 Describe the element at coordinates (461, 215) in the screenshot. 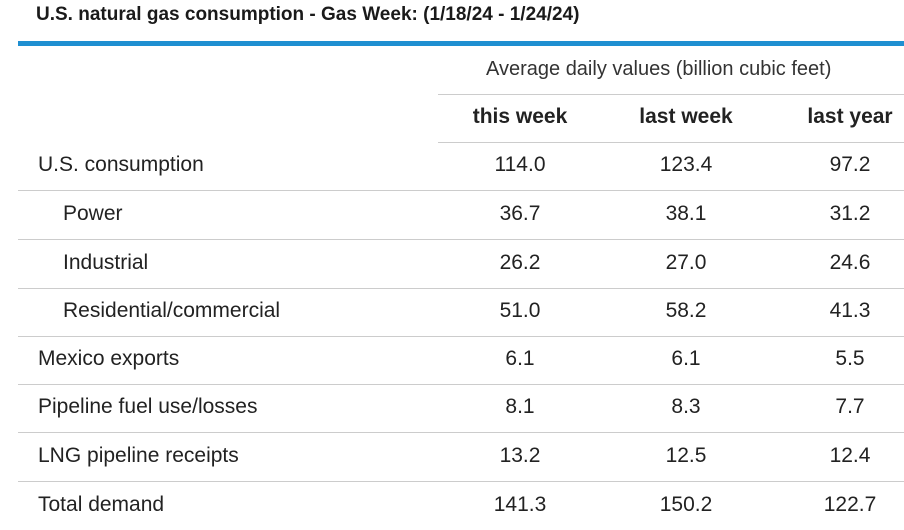

I see `table-row: Power 36.7 38.1 31.2` at that location.